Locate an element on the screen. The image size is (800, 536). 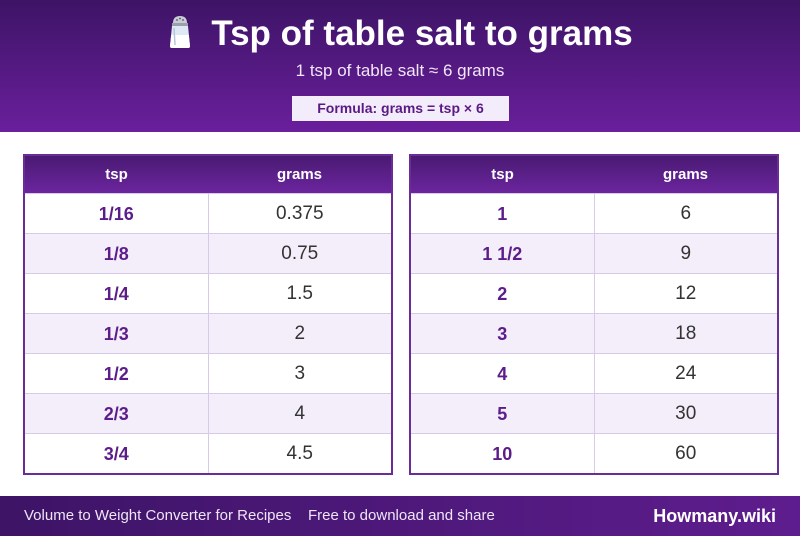
formula-badge: Formula: grams = tsp × 6 is located at coordinates (400, 108).